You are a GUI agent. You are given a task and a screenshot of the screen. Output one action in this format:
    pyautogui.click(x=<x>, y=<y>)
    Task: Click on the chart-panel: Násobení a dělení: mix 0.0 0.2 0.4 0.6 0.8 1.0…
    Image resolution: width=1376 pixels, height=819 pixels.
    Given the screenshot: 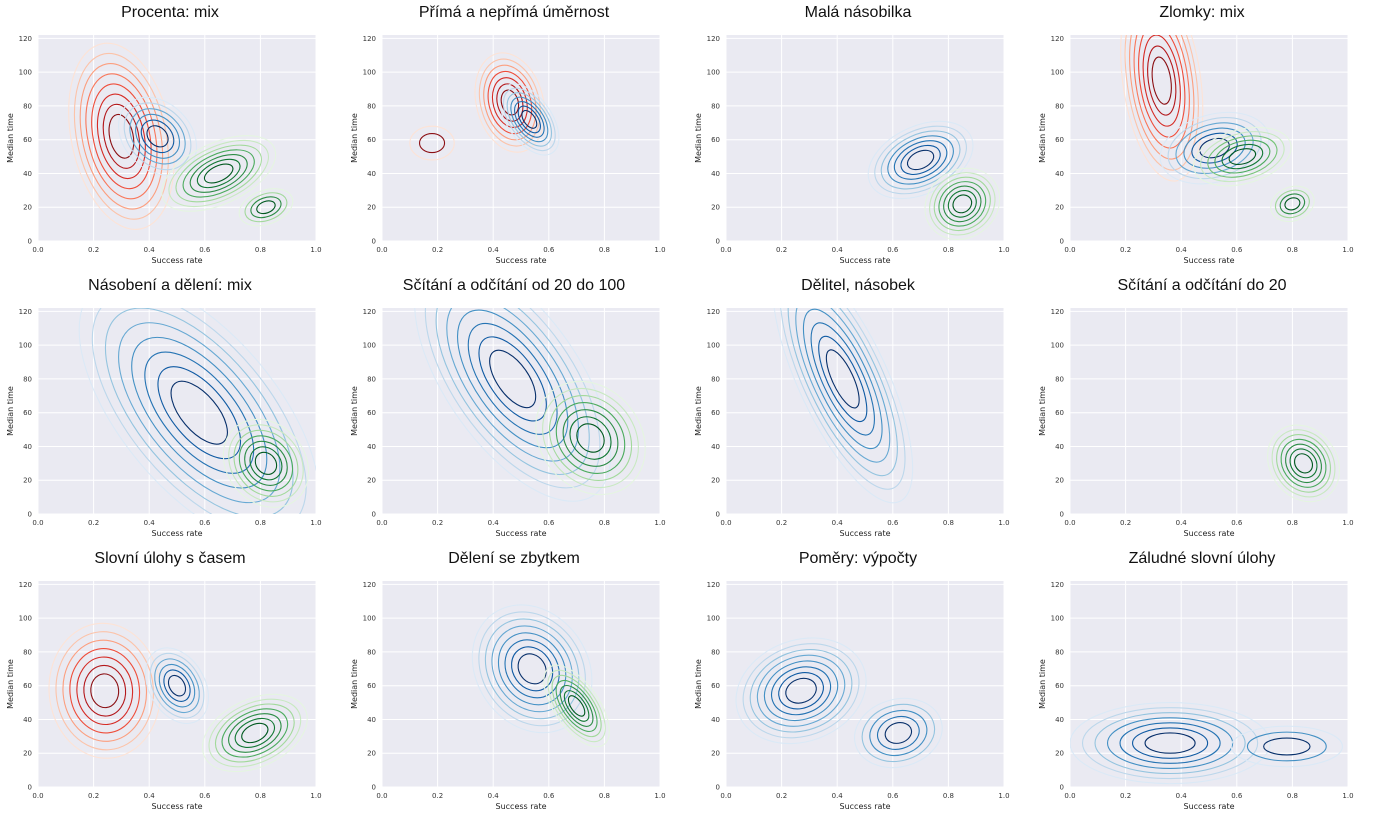 What is the action you would take?
    pyautogui.click(x=172, y=409)
    